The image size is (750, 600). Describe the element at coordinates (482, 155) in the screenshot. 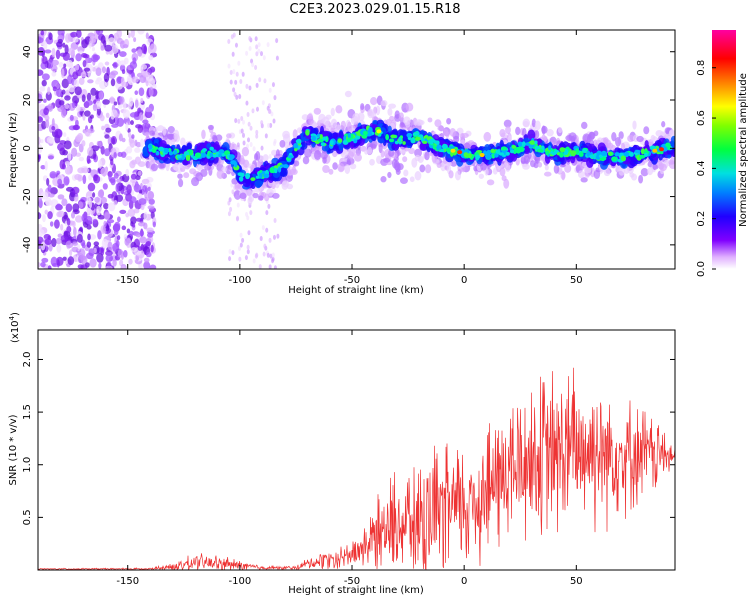

I see `ridge-peak` at that location.